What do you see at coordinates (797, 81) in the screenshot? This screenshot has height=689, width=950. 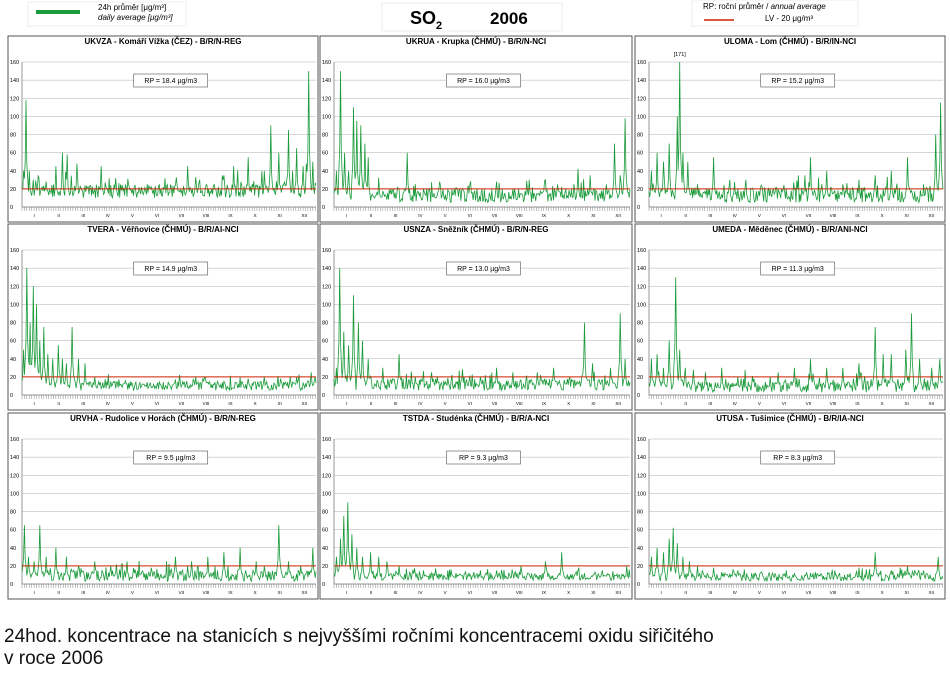 I see `rp-label: RP = 15.2 µg/m3` at bounding box center [797, 81].